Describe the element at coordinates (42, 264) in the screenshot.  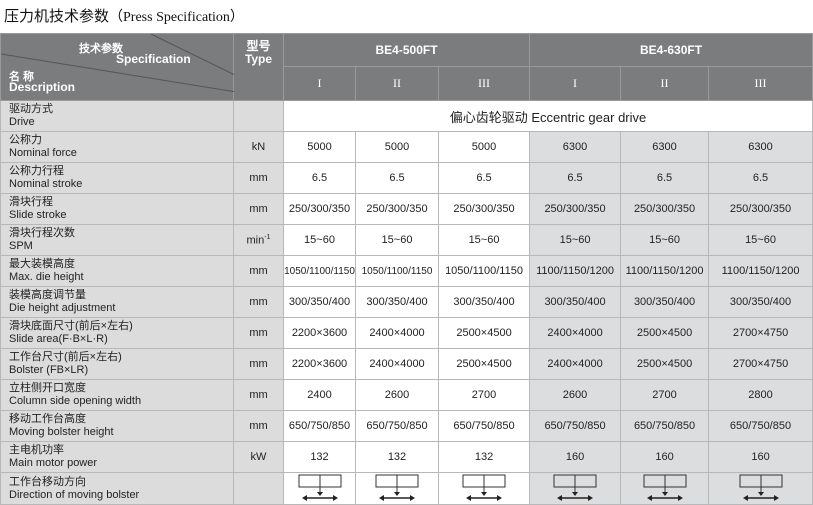
I see `label-zh: 最大装模高度` at that location.